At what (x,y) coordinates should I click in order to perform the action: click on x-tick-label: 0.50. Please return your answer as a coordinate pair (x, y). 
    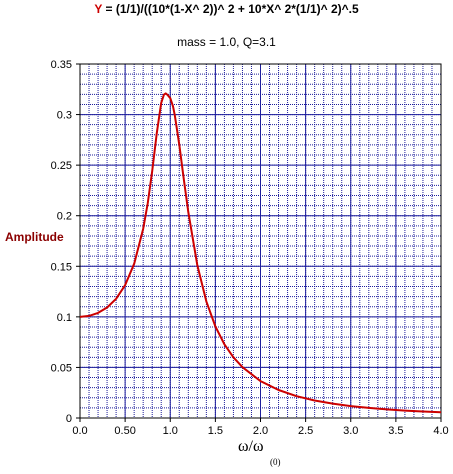
    Looking at the image, I should click on (124, 431).